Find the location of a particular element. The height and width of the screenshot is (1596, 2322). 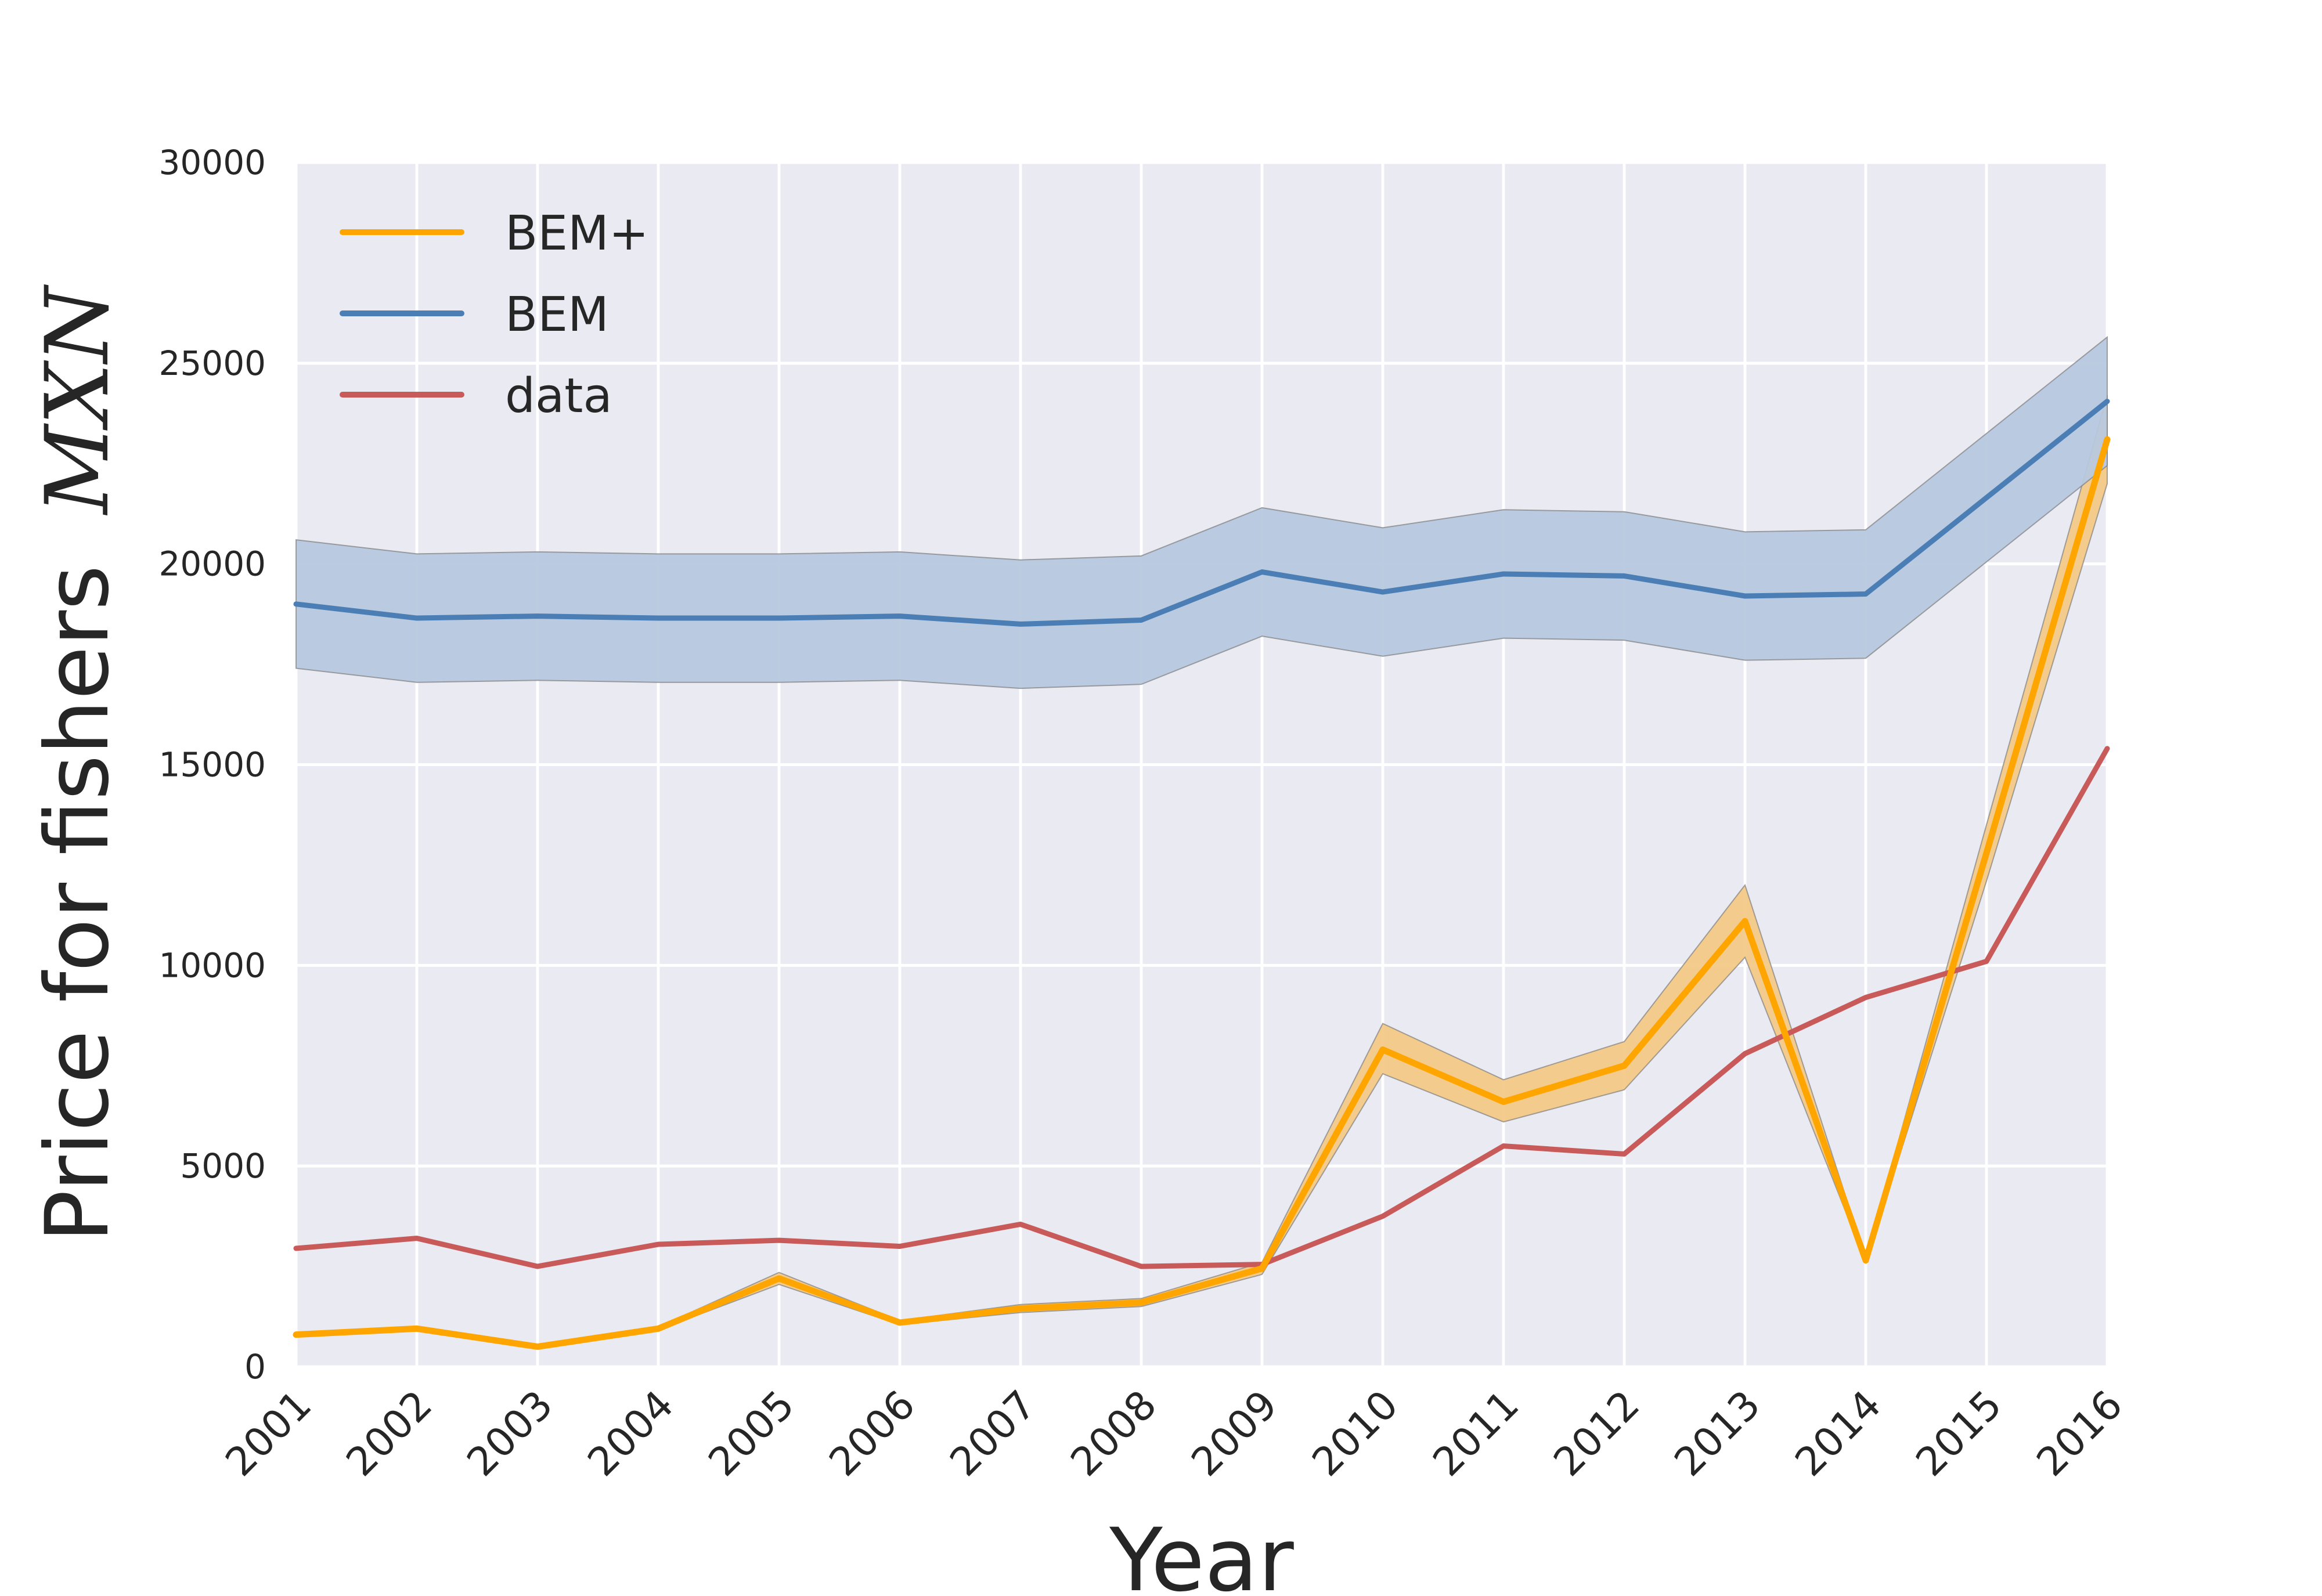

y-tick-label: 0 is located at coordinates (255, 1367).